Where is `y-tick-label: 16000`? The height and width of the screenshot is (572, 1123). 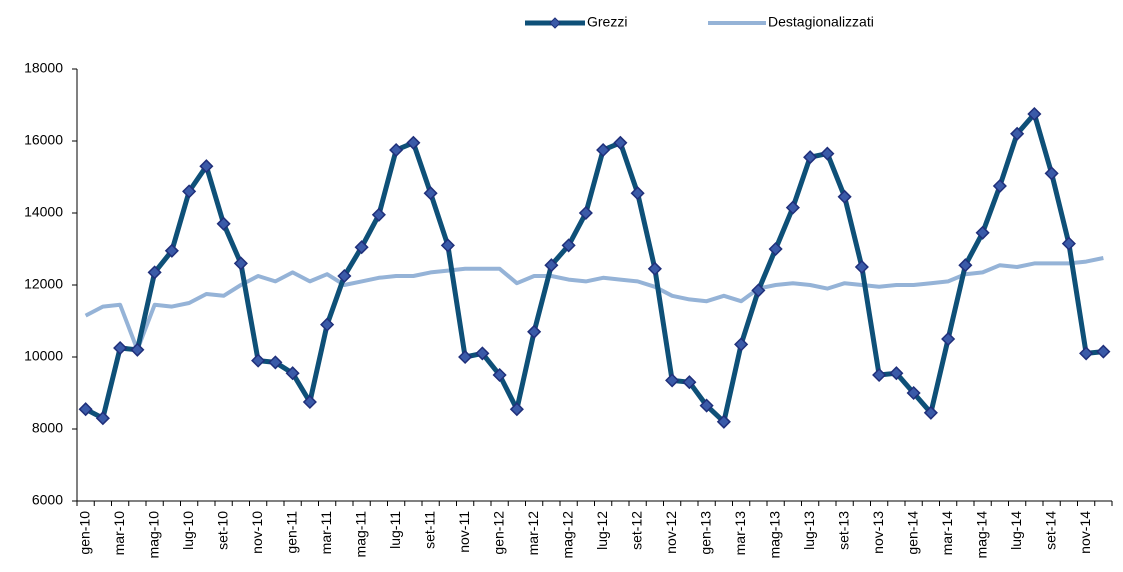
y-tick-label: 16000 is located at coordinates (43, 140).